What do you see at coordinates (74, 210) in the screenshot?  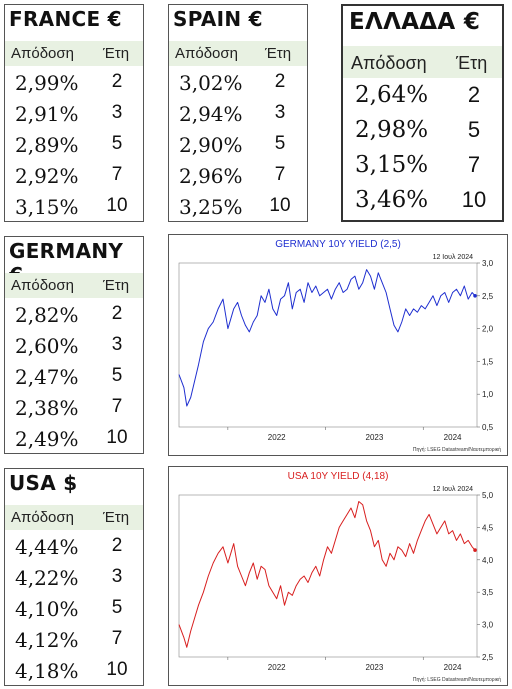 I see `table-row: 3,15% 10` at bounding box center [74, 210].